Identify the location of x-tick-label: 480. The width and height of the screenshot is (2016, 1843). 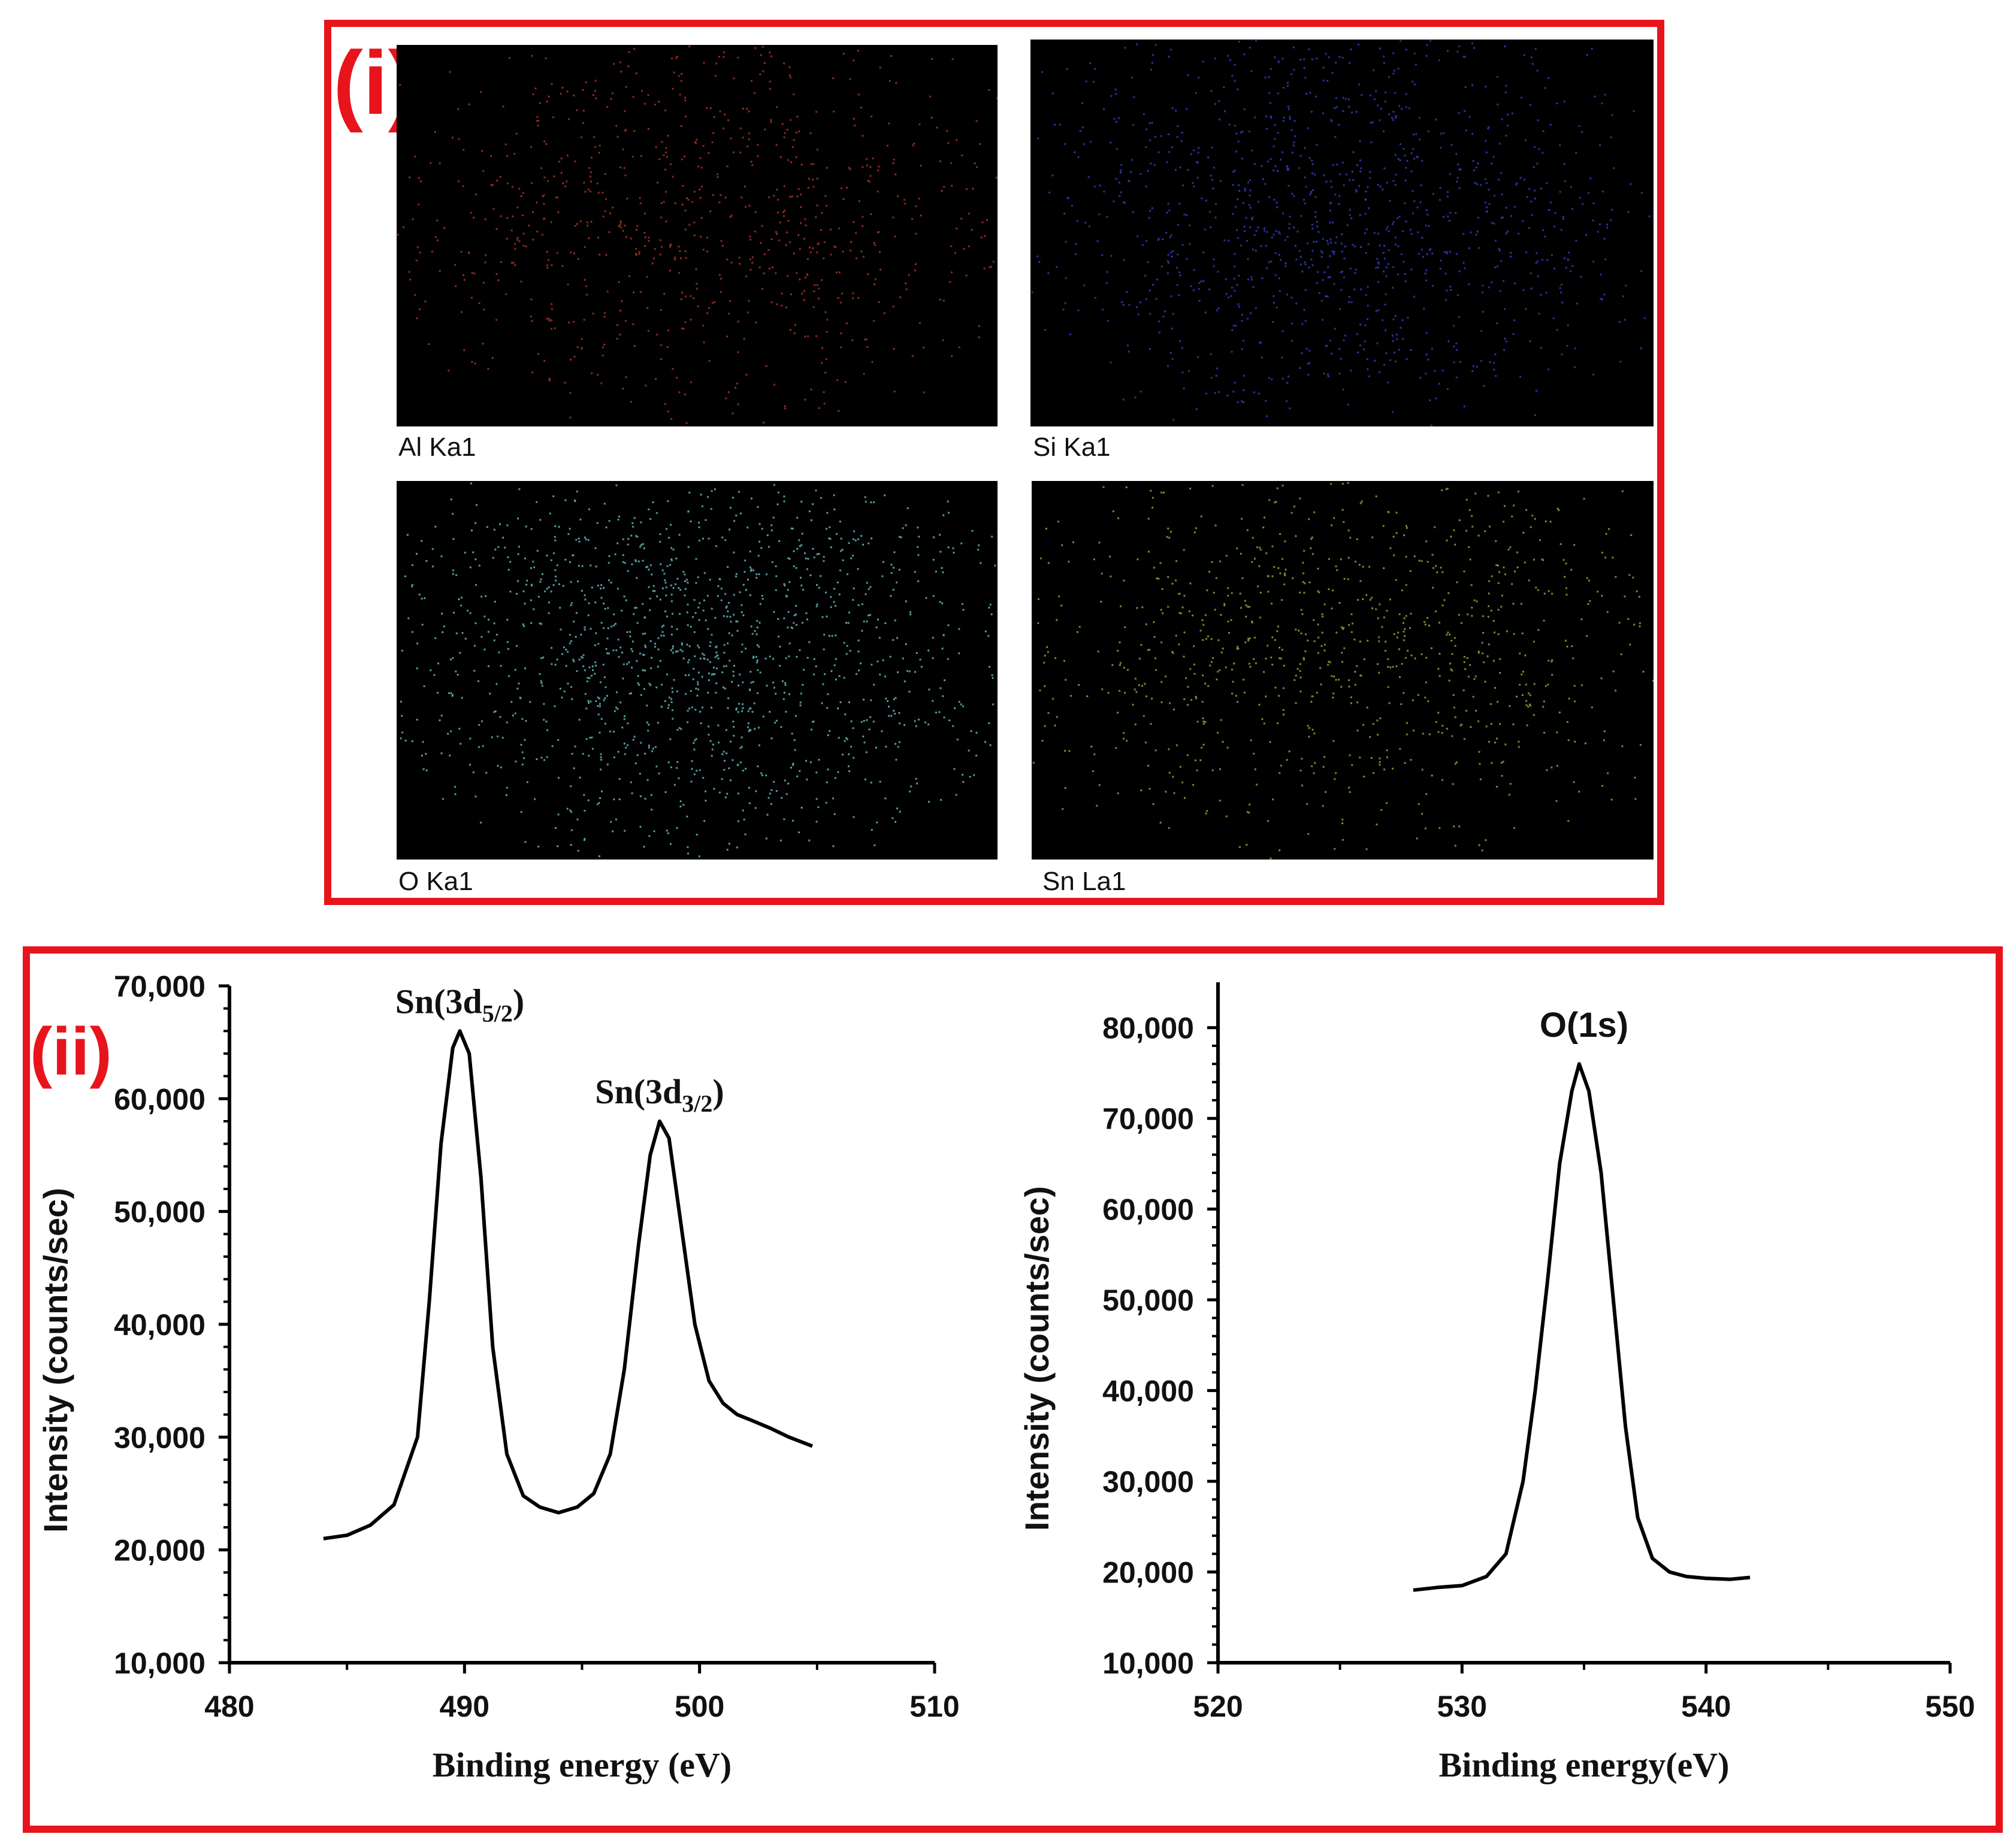
(229, 1707).